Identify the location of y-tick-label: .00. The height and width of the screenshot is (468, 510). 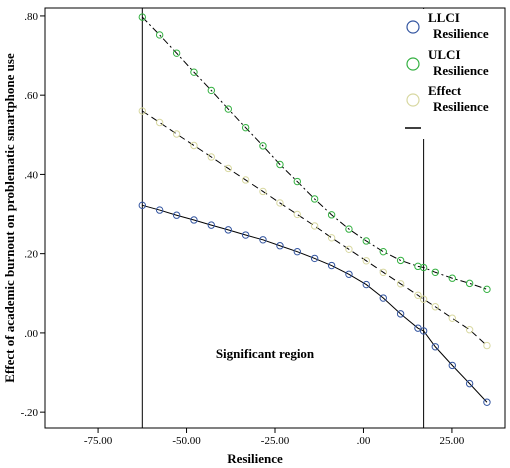
(31, 334).